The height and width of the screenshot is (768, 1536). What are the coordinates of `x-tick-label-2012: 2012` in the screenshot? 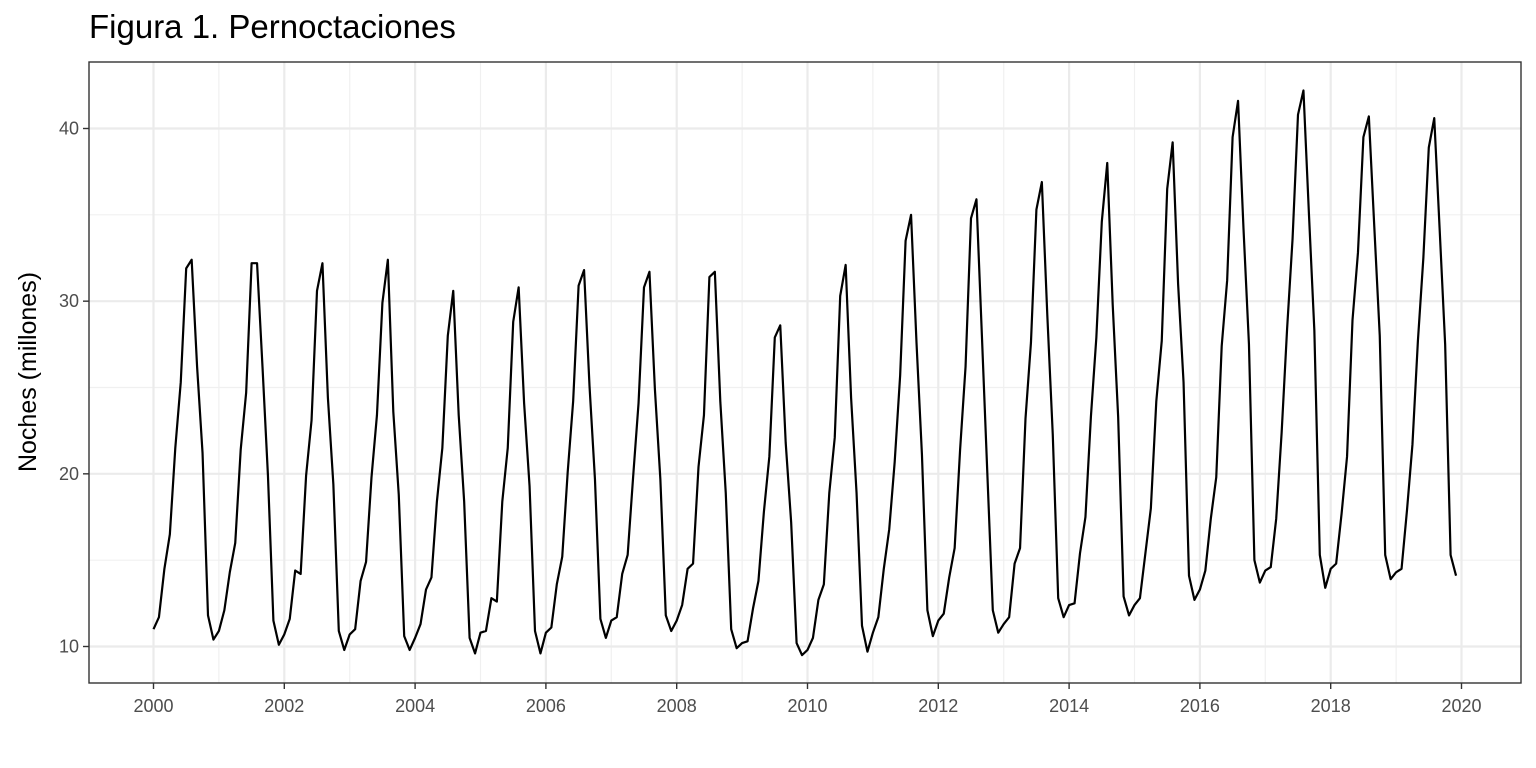 It's located at (938, 706).